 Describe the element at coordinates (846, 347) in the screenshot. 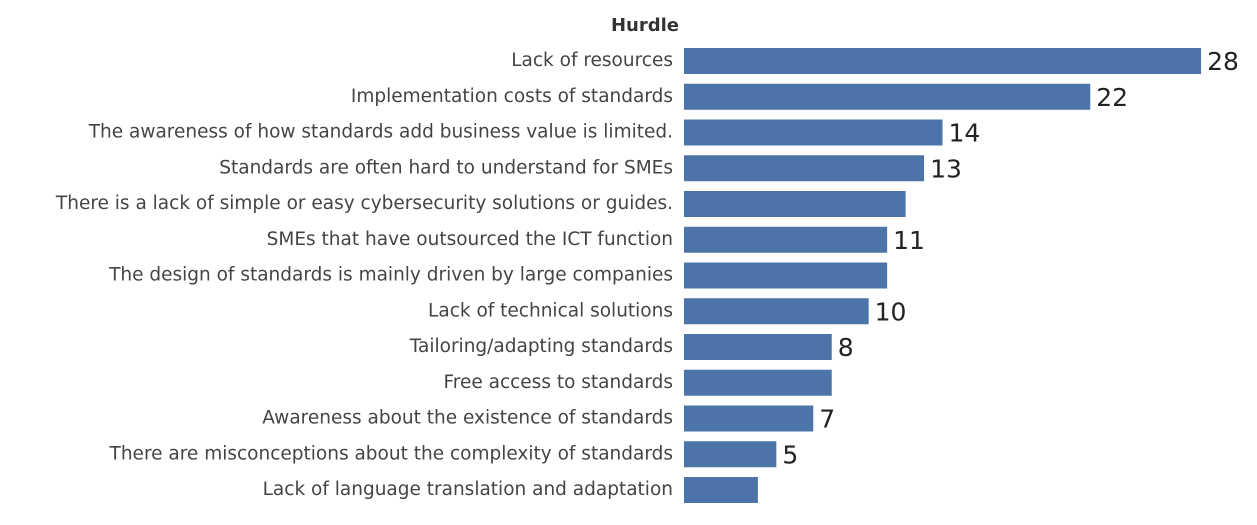

I see `value-label: 8` at that location.